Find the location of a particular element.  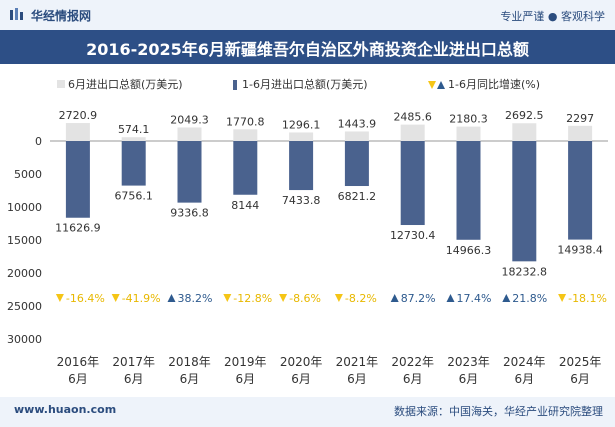

legend-june-swatch is located at coordinates (61, 84).